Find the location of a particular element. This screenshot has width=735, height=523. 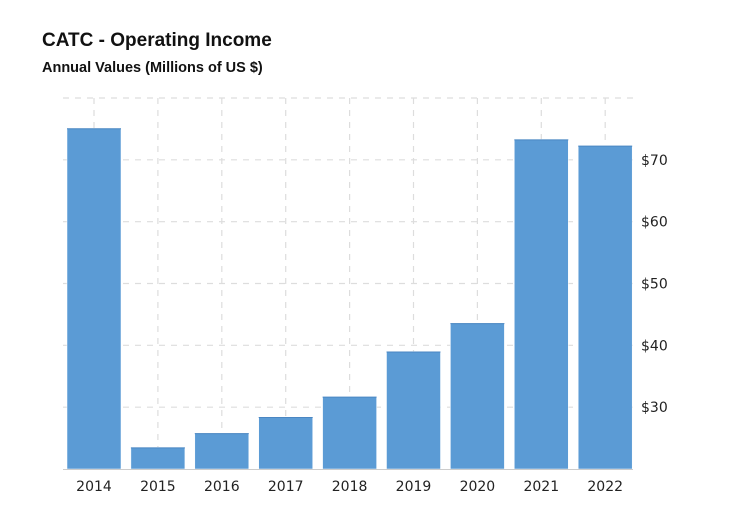

chart-title: CATC - Operating Income is located at coordinates (157, 40).